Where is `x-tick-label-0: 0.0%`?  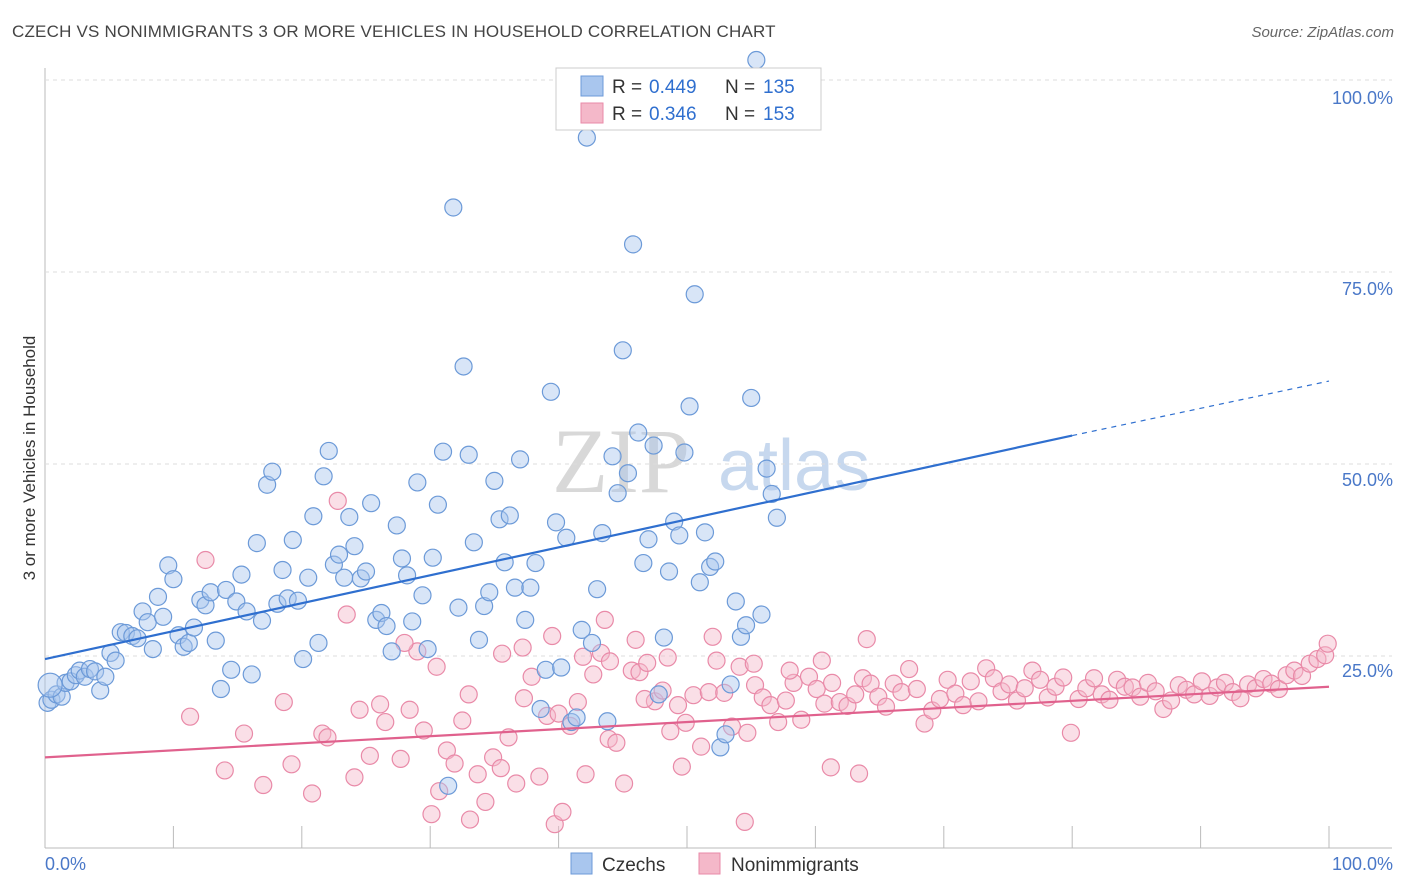
x-tick-label-0: 0.0% is located at coordinates (65, 864).